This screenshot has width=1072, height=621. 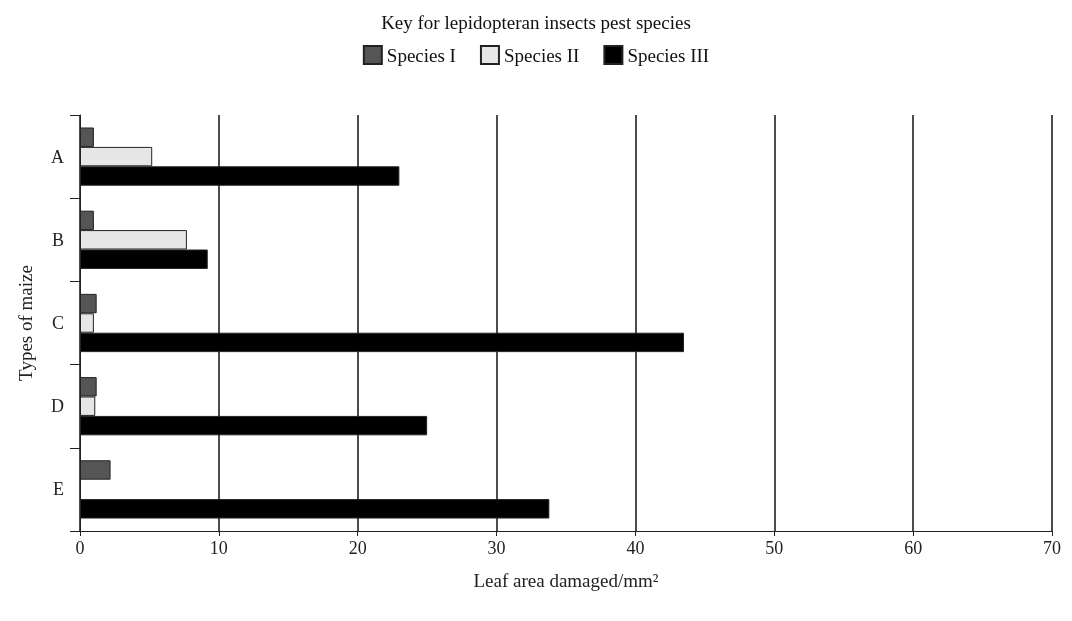 What do you see at coordinates (668, 55) in the screenshot?
I see `legend-label: Species III` at bounding box center [668, 55].